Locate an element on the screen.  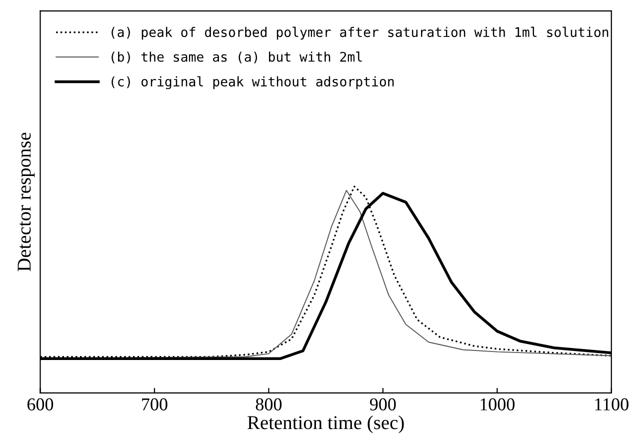
y-axis-title: Detector response is located at coordinates (26, 202).